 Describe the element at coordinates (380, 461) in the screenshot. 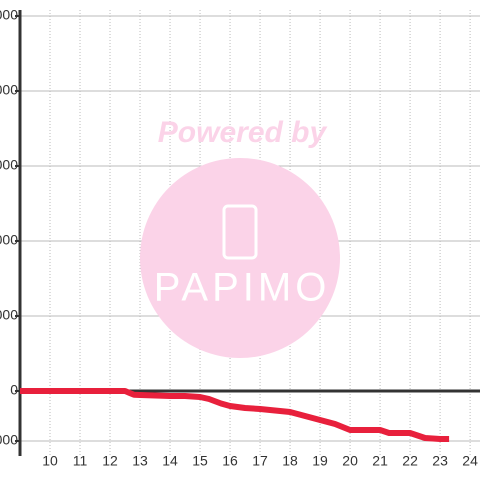

I see `x-tick-label: 21` at that location.